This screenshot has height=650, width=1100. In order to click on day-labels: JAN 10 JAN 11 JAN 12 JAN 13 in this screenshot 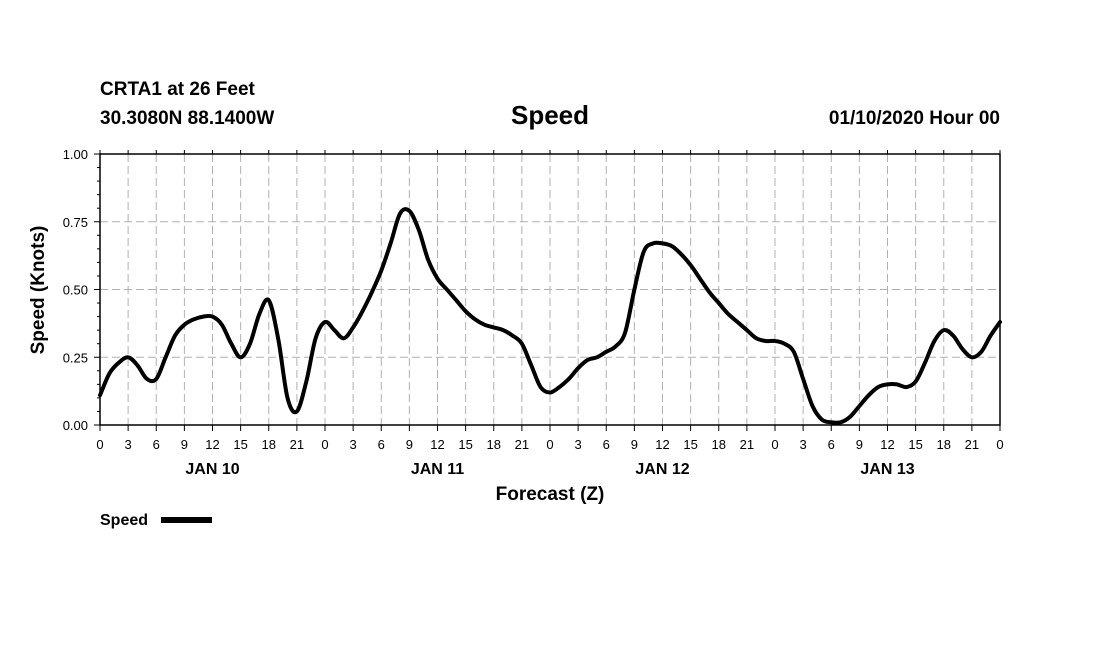, I will do `click(549, 469)`.